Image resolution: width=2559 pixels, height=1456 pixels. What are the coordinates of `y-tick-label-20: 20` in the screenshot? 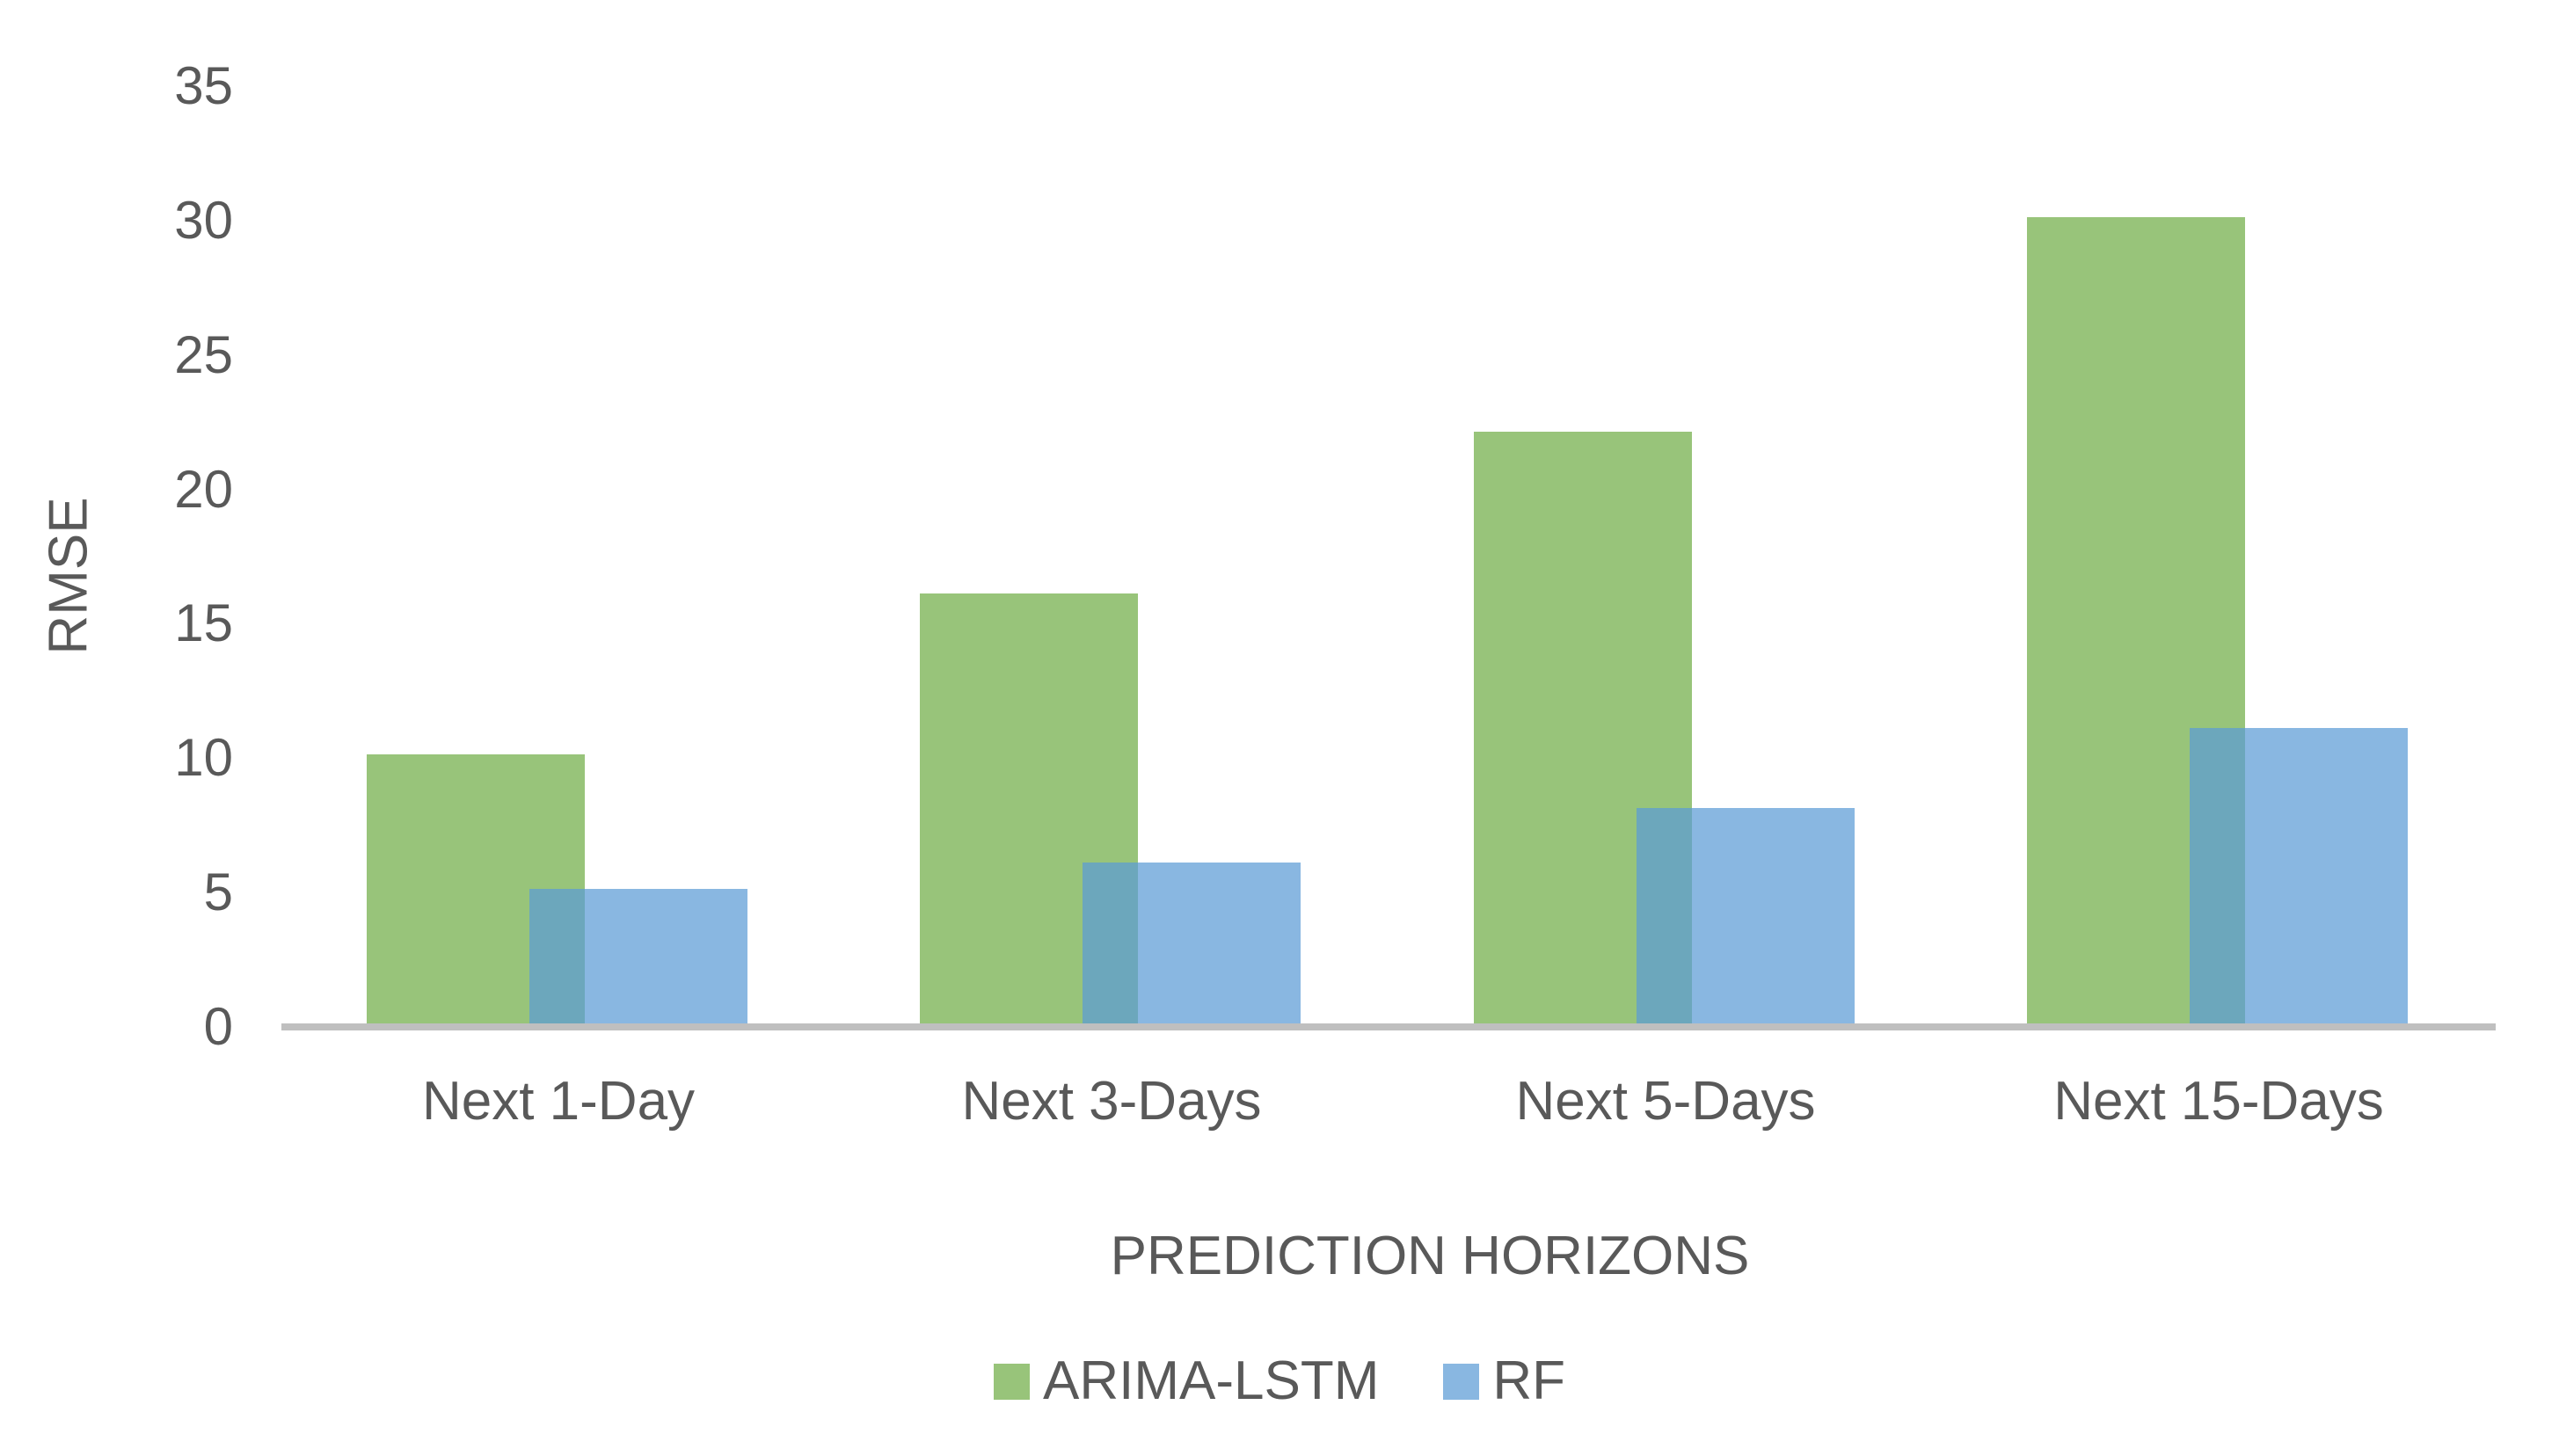 It's located at (203, 489).